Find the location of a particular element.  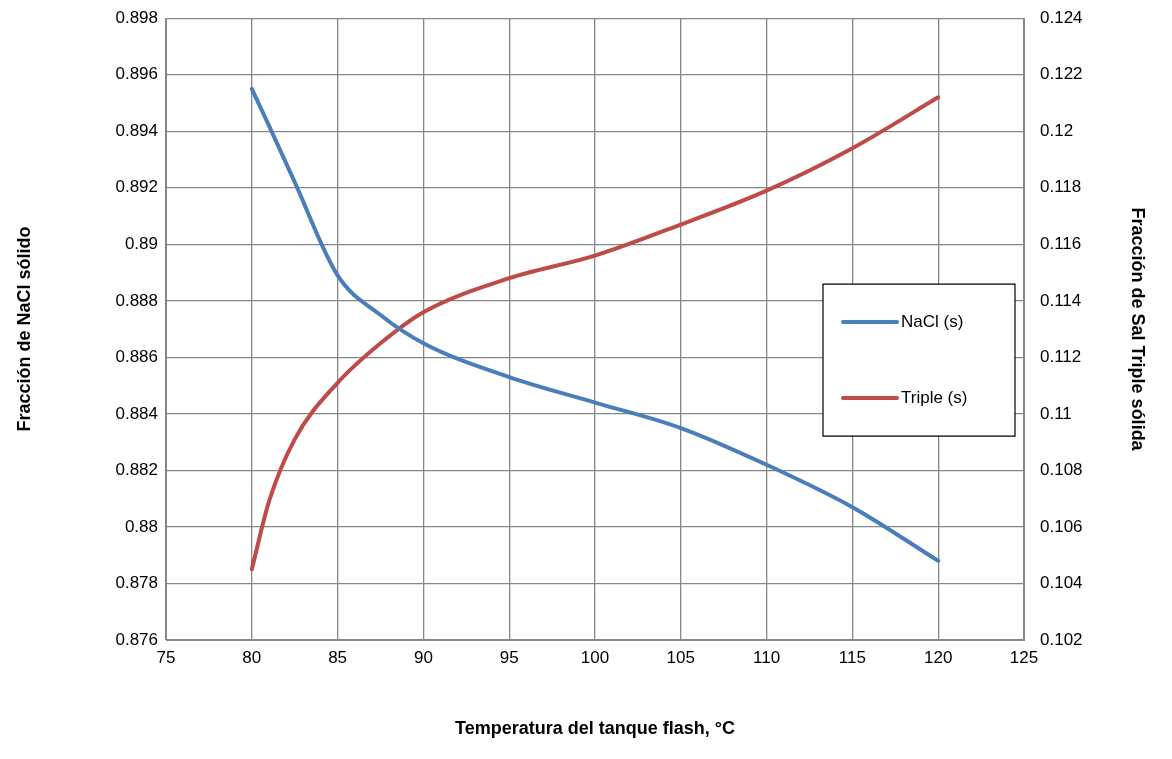

y-tick-label: 0.892 is located at coordinates (136, 187).